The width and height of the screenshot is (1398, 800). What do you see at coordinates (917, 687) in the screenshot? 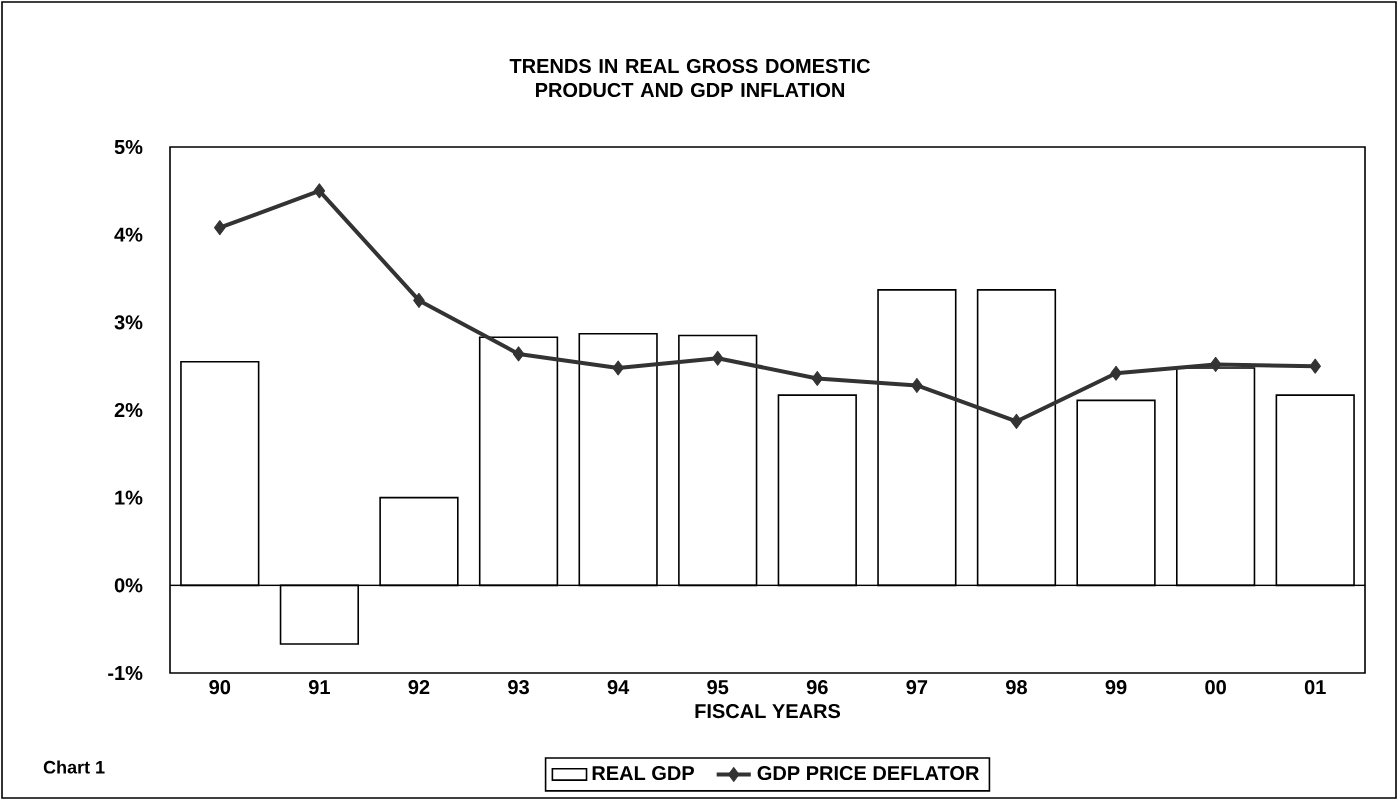
I see `x-tick-label: 97` at bounding box center [917, 687].